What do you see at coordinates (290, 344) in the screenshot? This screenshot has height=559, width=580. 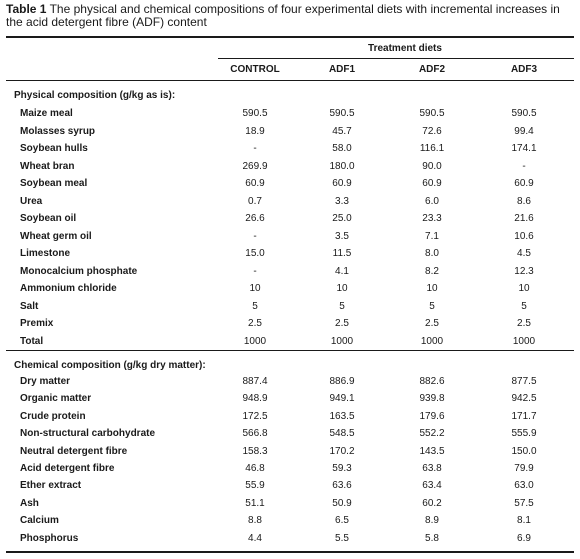 I see `table-row: Total 1000 1000 1000 1000` at bounding box center [290, 344].